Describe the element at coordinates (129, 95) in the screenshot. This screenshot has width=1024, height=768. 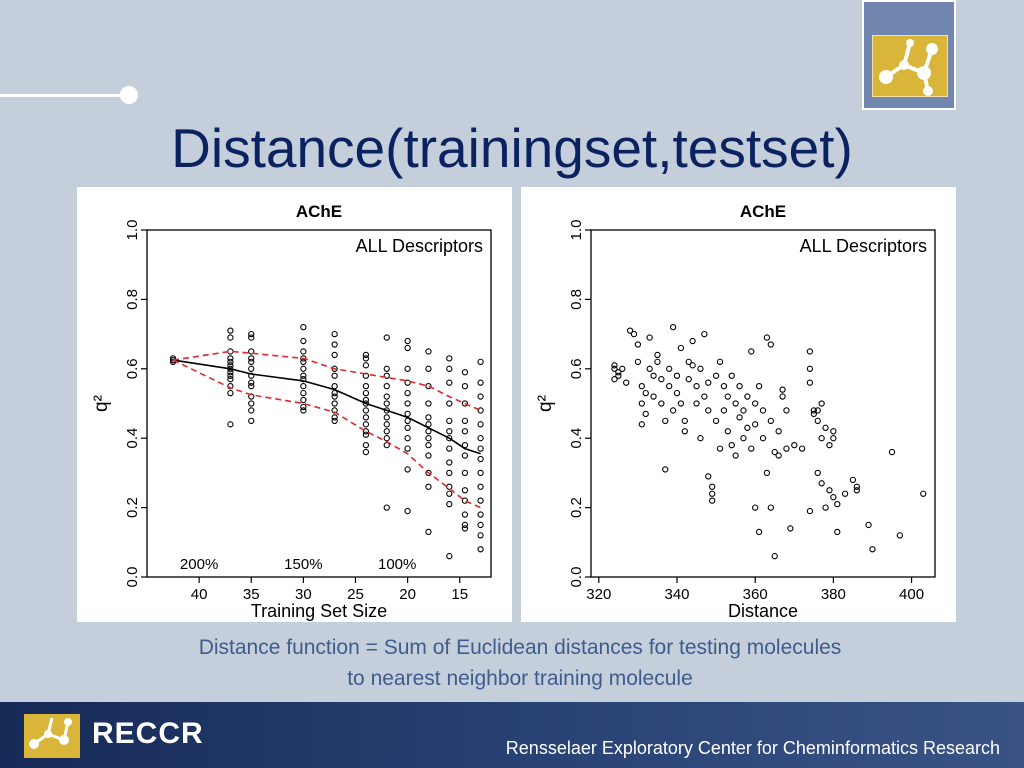
I see `title-accent-dot` at that location.